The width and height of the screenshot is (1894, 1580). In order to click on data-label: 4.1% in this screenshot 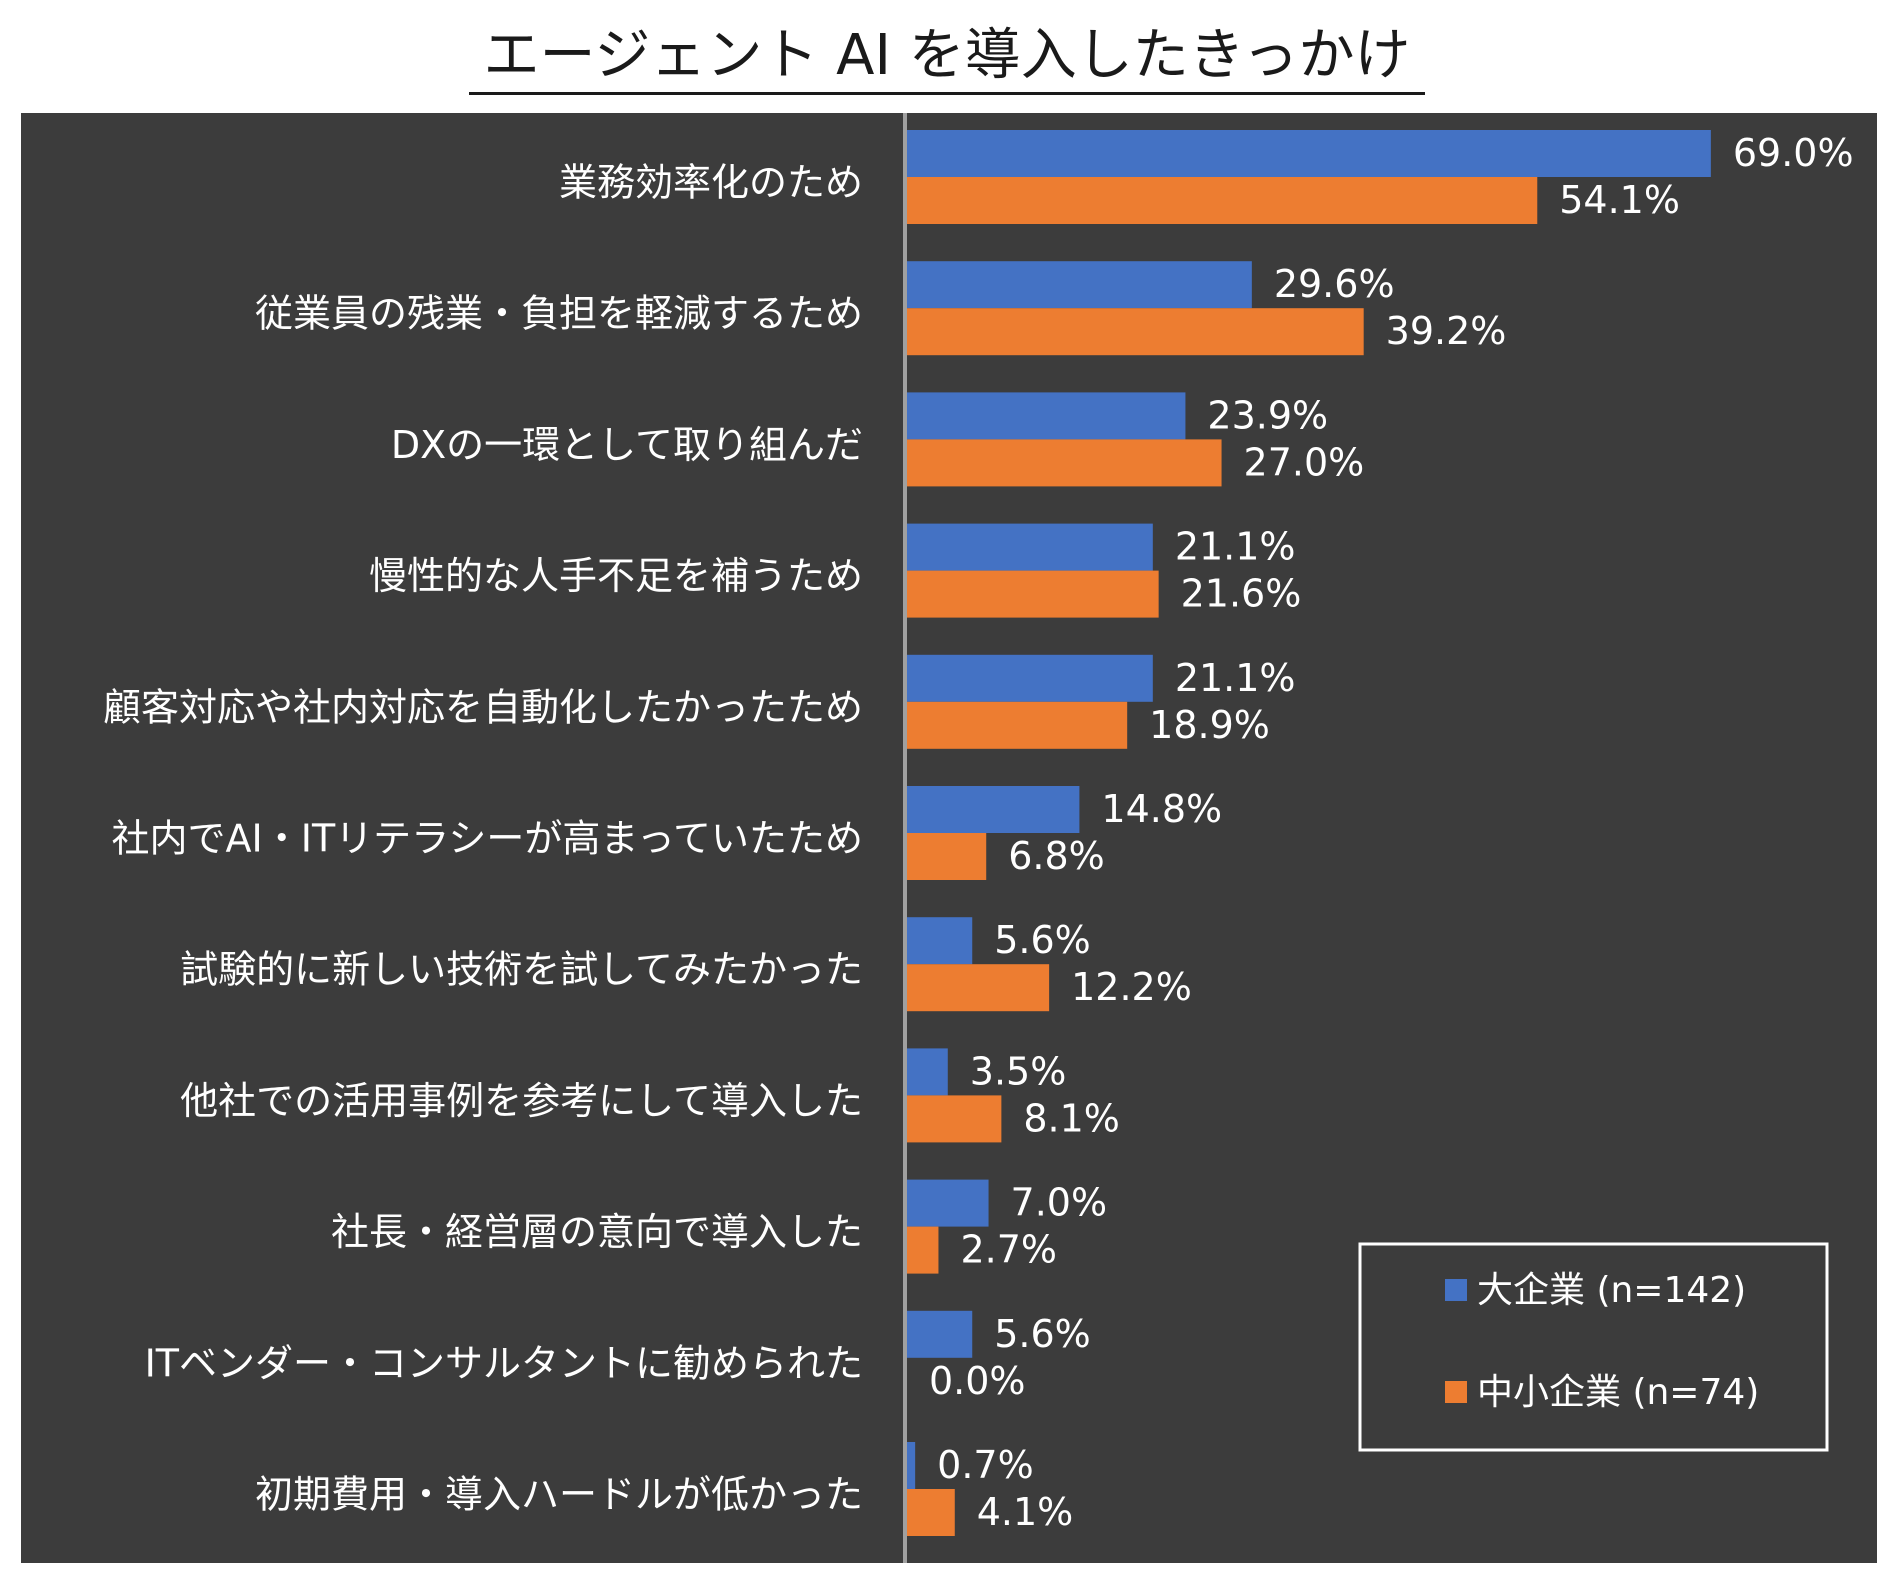, I will do `click(1025, 1512)`.